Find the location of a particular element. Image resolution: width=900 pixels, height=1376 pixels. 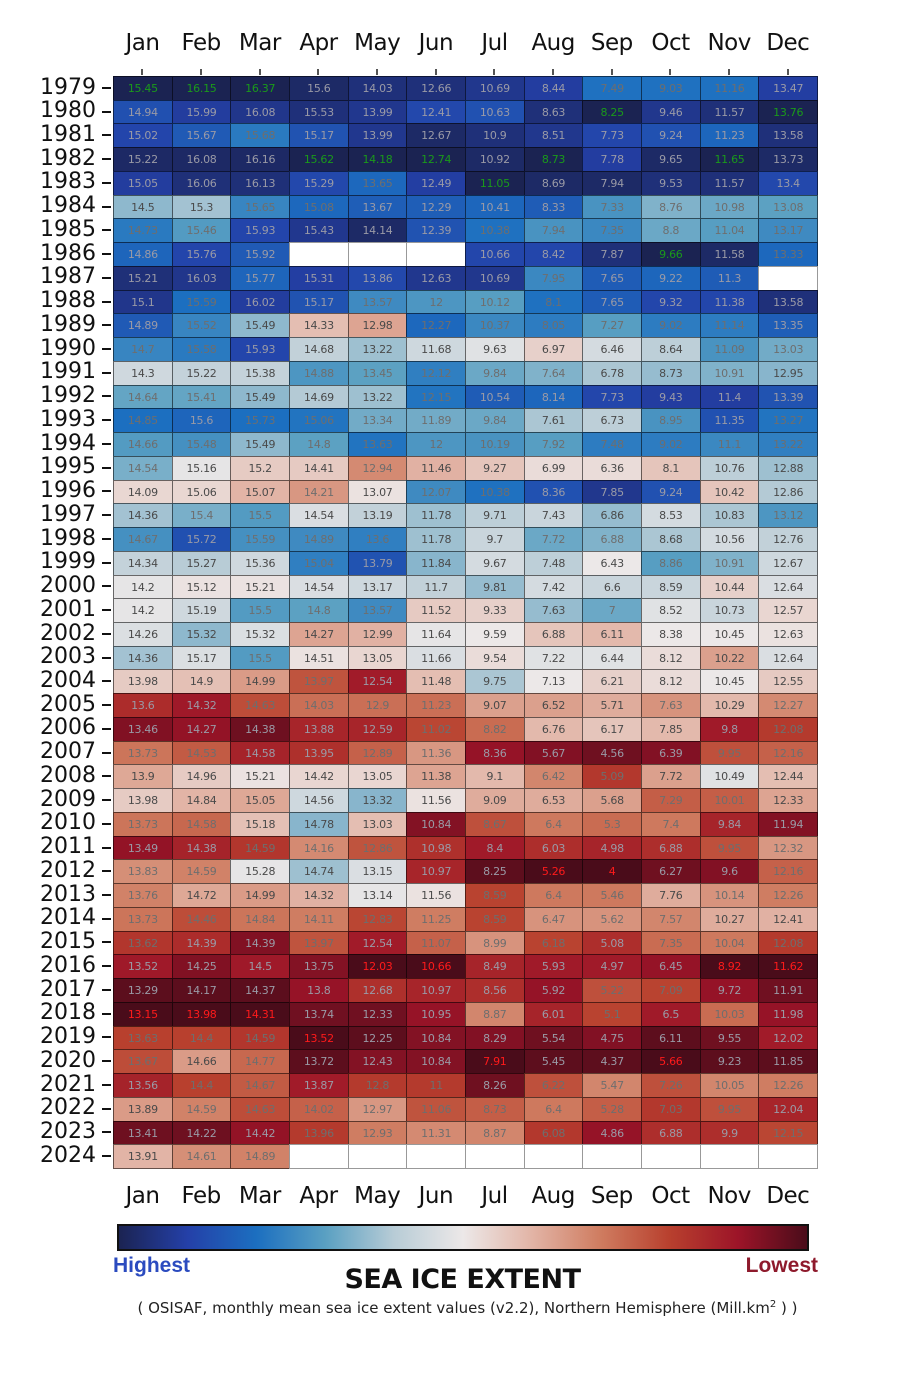

heatmap-cell-2016-aug: 5.93 is located at coordinates (553, 967).